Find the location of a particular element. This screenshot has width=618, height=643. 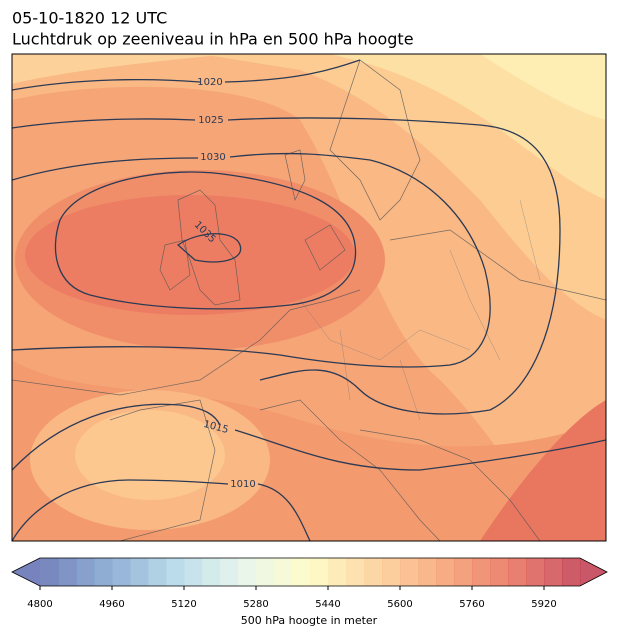

colorbar-label: 500 hPa hoogte in meter is located at coordinates (309, 620).